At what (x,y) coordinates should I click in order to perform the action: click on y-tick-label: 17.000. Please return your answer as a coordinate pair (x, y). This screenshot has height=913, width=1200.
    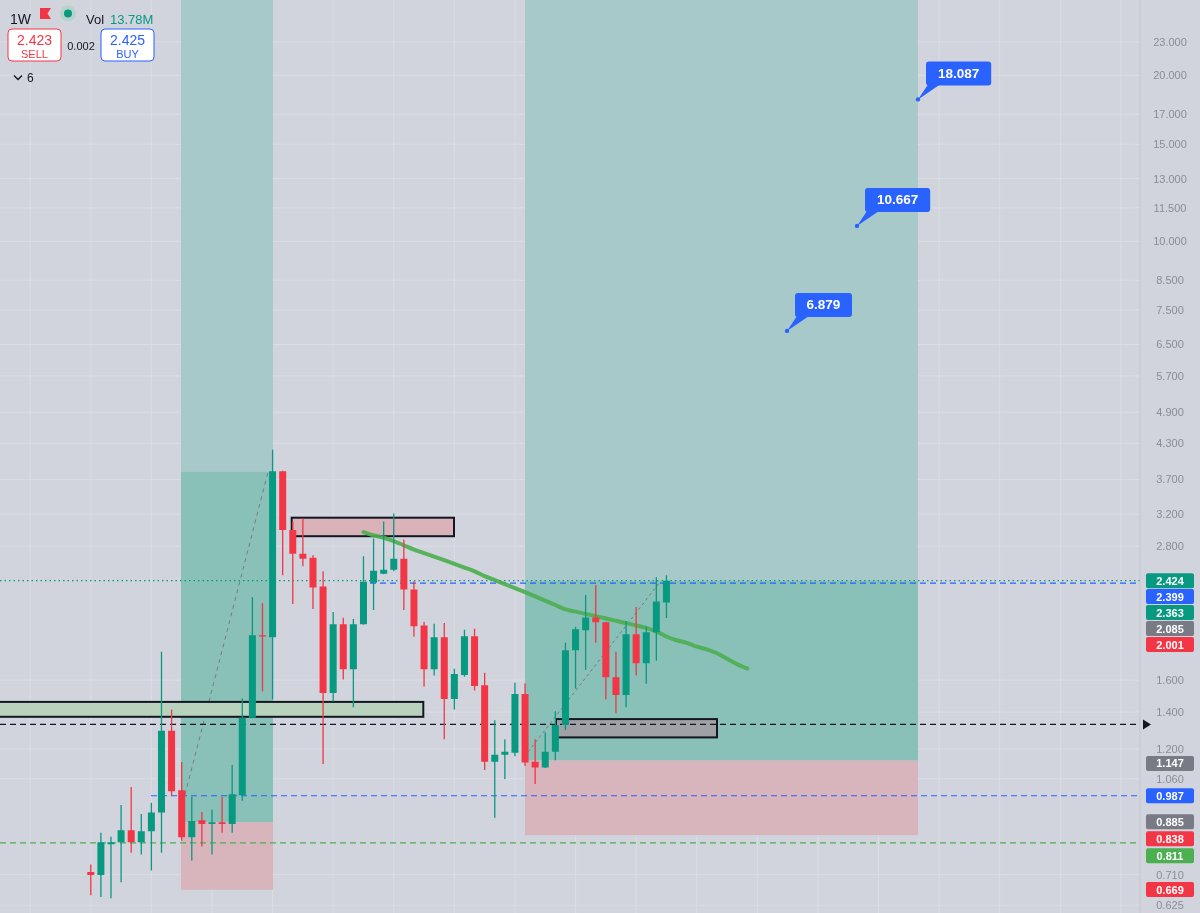
    Looking at the image, I should click on (1170, 114).